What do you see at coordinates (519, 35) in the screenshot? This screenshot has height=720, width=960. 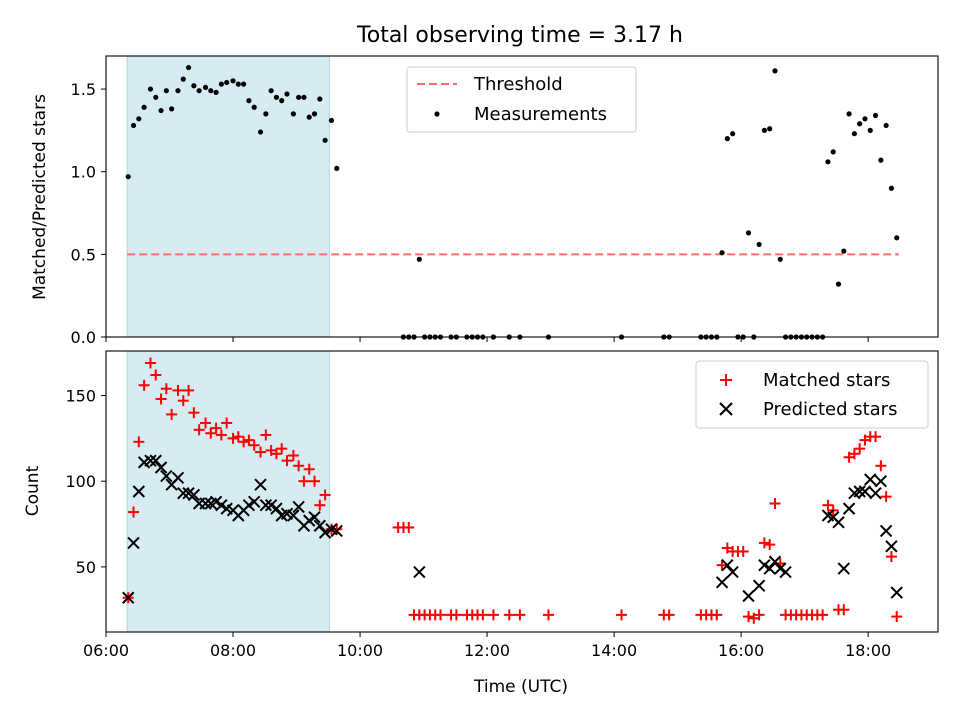 I see `chart-title: Total observing time = 3.17 h` at bounding box center [519, 35].